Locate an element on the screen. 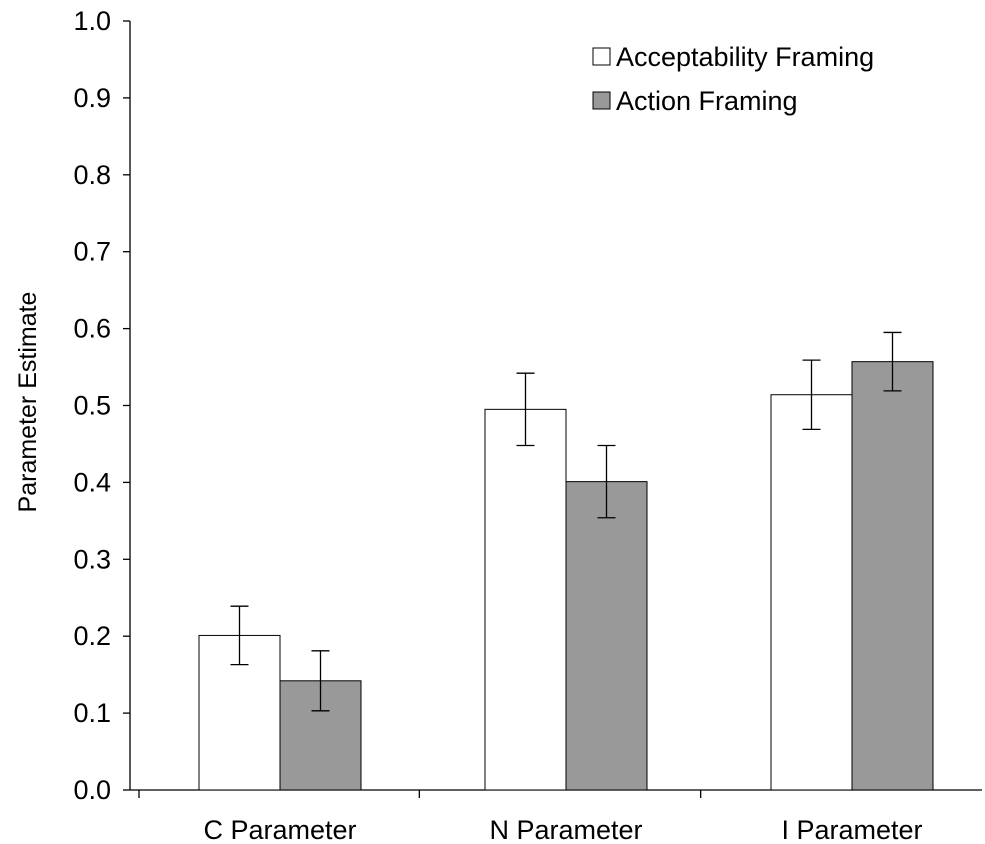 The height and width of the screenshot is (844, 985). y-tick-label: 0.4 is located at coordinates (92, 482).